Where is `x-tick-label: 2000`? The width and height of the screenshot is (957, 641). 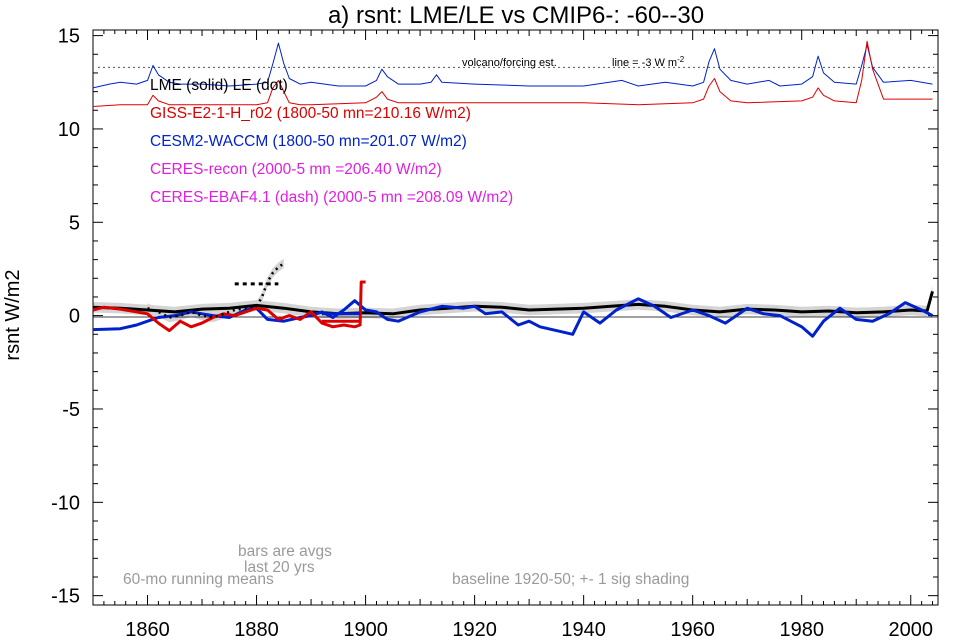 x-tick-label: 2000 is located at coordinates (910, 630).